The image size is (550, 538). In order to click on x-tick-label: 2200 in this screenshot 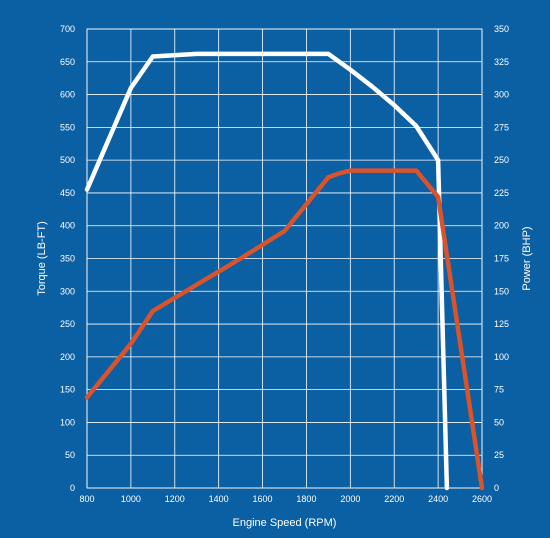, I will do `click(394, 499)`.